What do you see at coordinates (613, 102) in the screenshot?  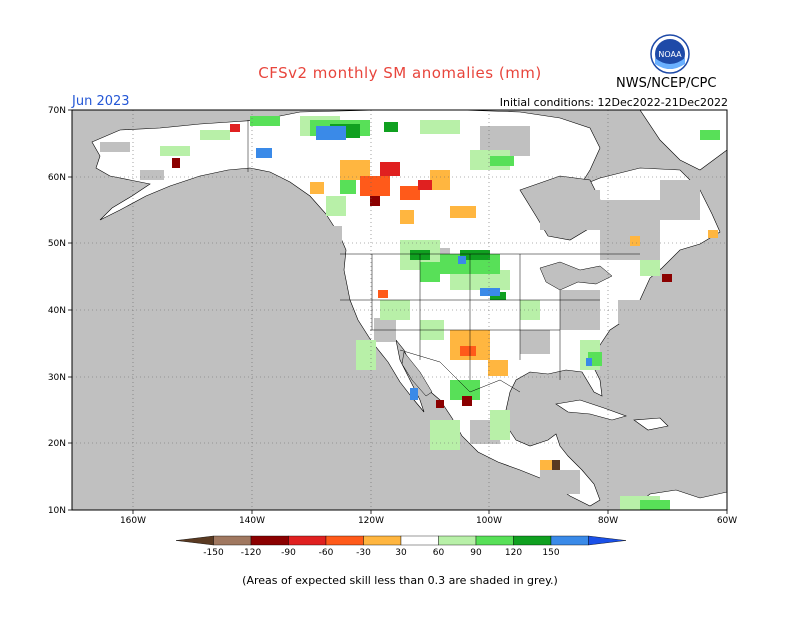 I see `initial-conditions: Initial conditions: 12Dec2022-21Dec2022` at bounding box center [613, 102].